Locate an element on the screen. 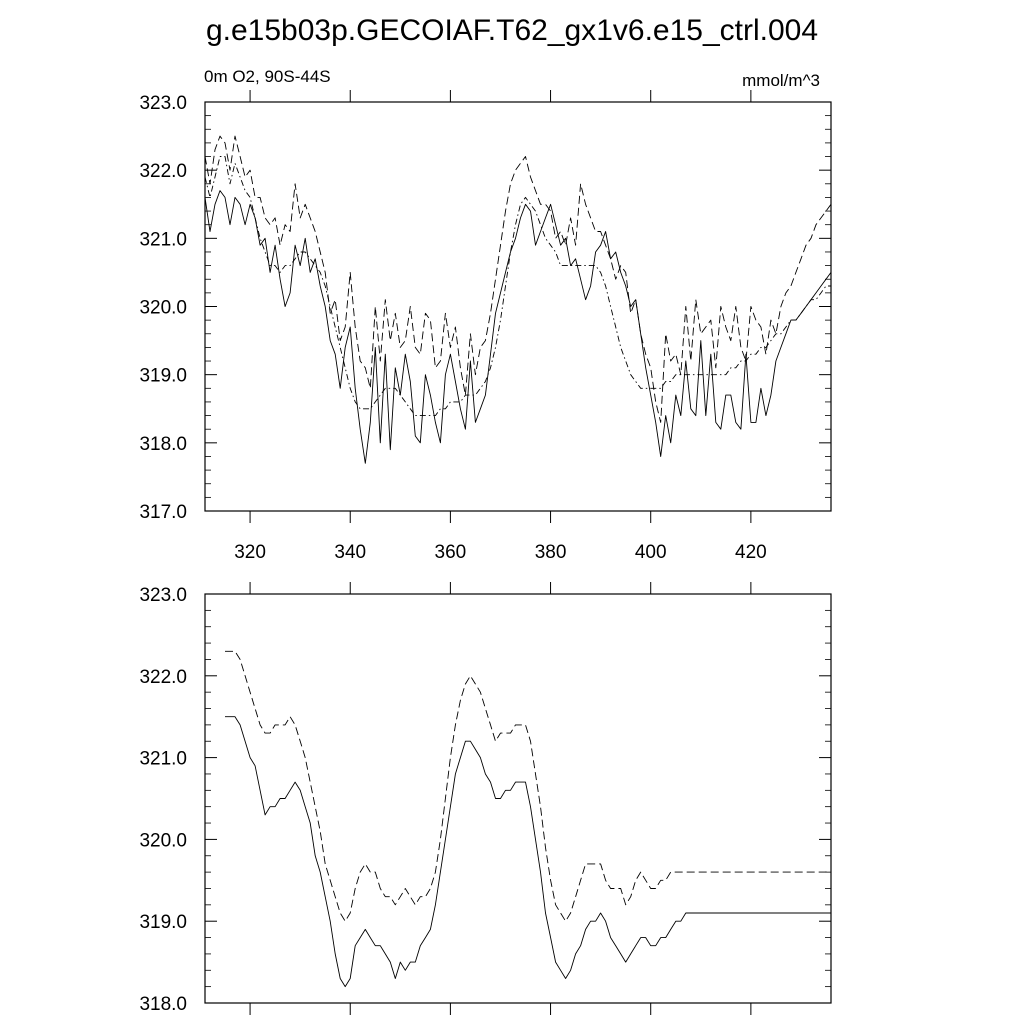 Image resolution: width=1024 pixels, height=1029 pixels. chart-title: g.e15b03p.GECOIAF.T62_gx1v6.e15_ctrl.004 is located at coordinates (512, 30).